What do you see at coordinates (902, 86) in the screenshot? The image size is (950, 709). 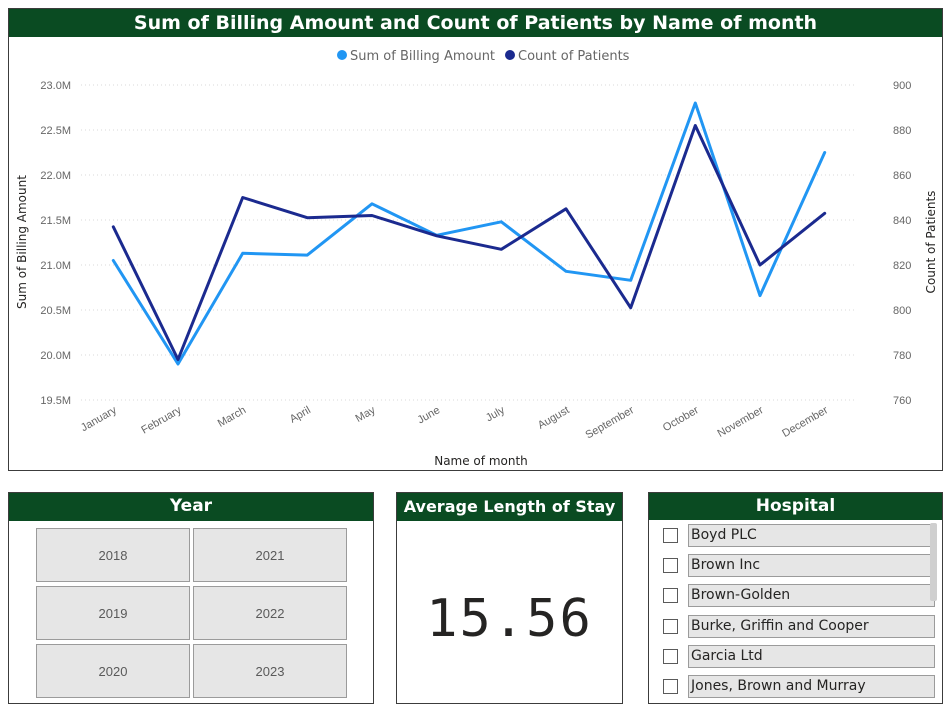 I see `y2-tick-label: 900` at bounding box center [902, 86].